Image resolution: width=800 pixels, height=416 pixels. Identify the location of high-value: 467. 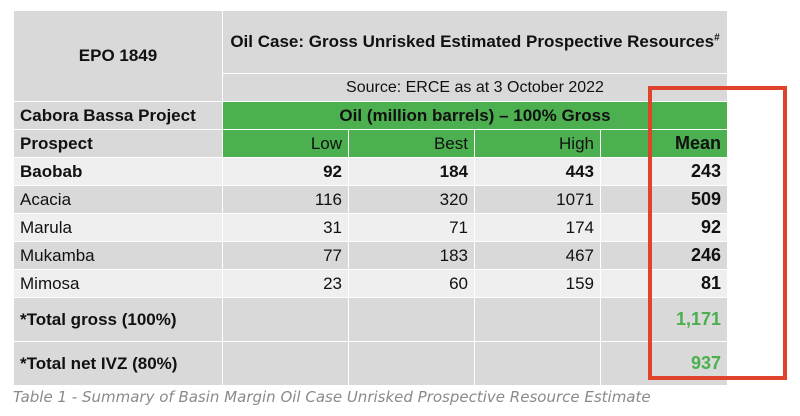
(537, 255).